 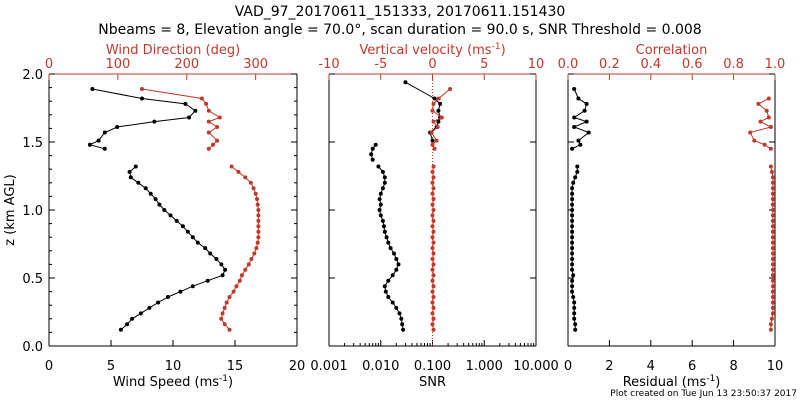 I want to click on top-tick-label: 0.8, so click(x=733, y=64).